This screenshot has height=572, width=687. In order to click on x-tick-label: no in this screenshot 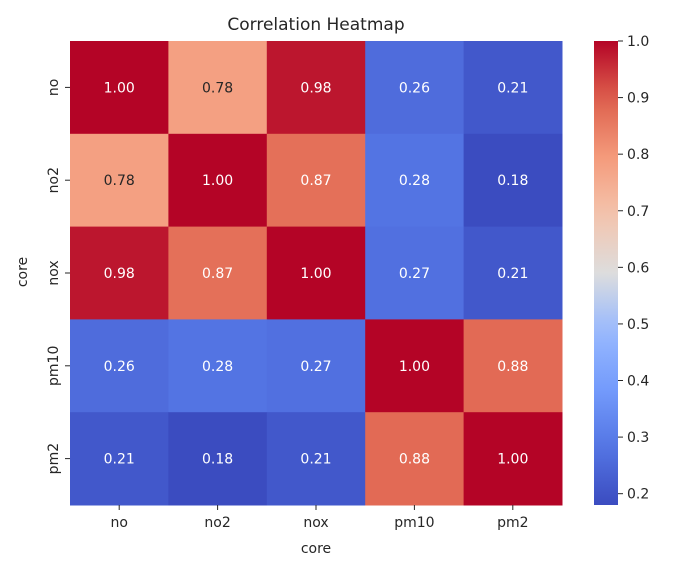, I will do `click(118, 523)`.